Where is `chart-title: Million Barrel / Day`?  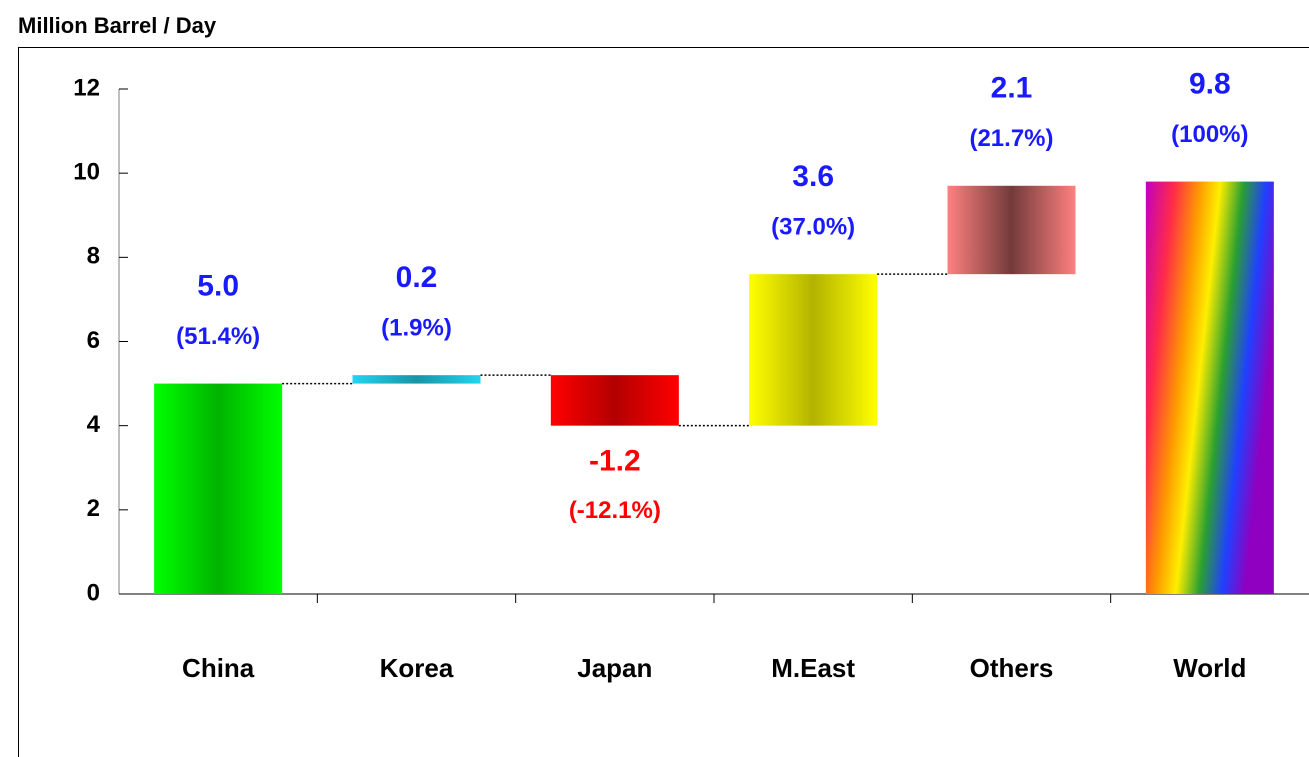
chart-title: Million Barrel / Day is located at coordinates (117, 25).